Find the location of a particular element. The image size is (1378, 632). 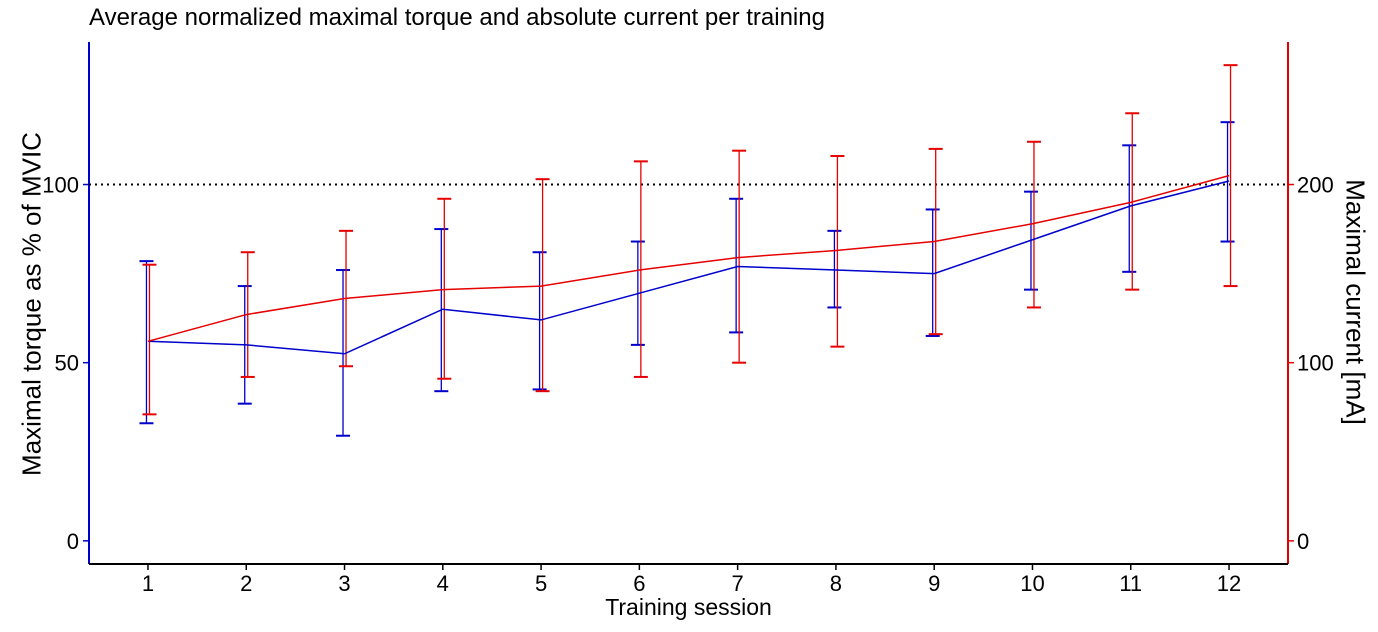

x-tick-label: 2 is located at coordinates (246, 583).